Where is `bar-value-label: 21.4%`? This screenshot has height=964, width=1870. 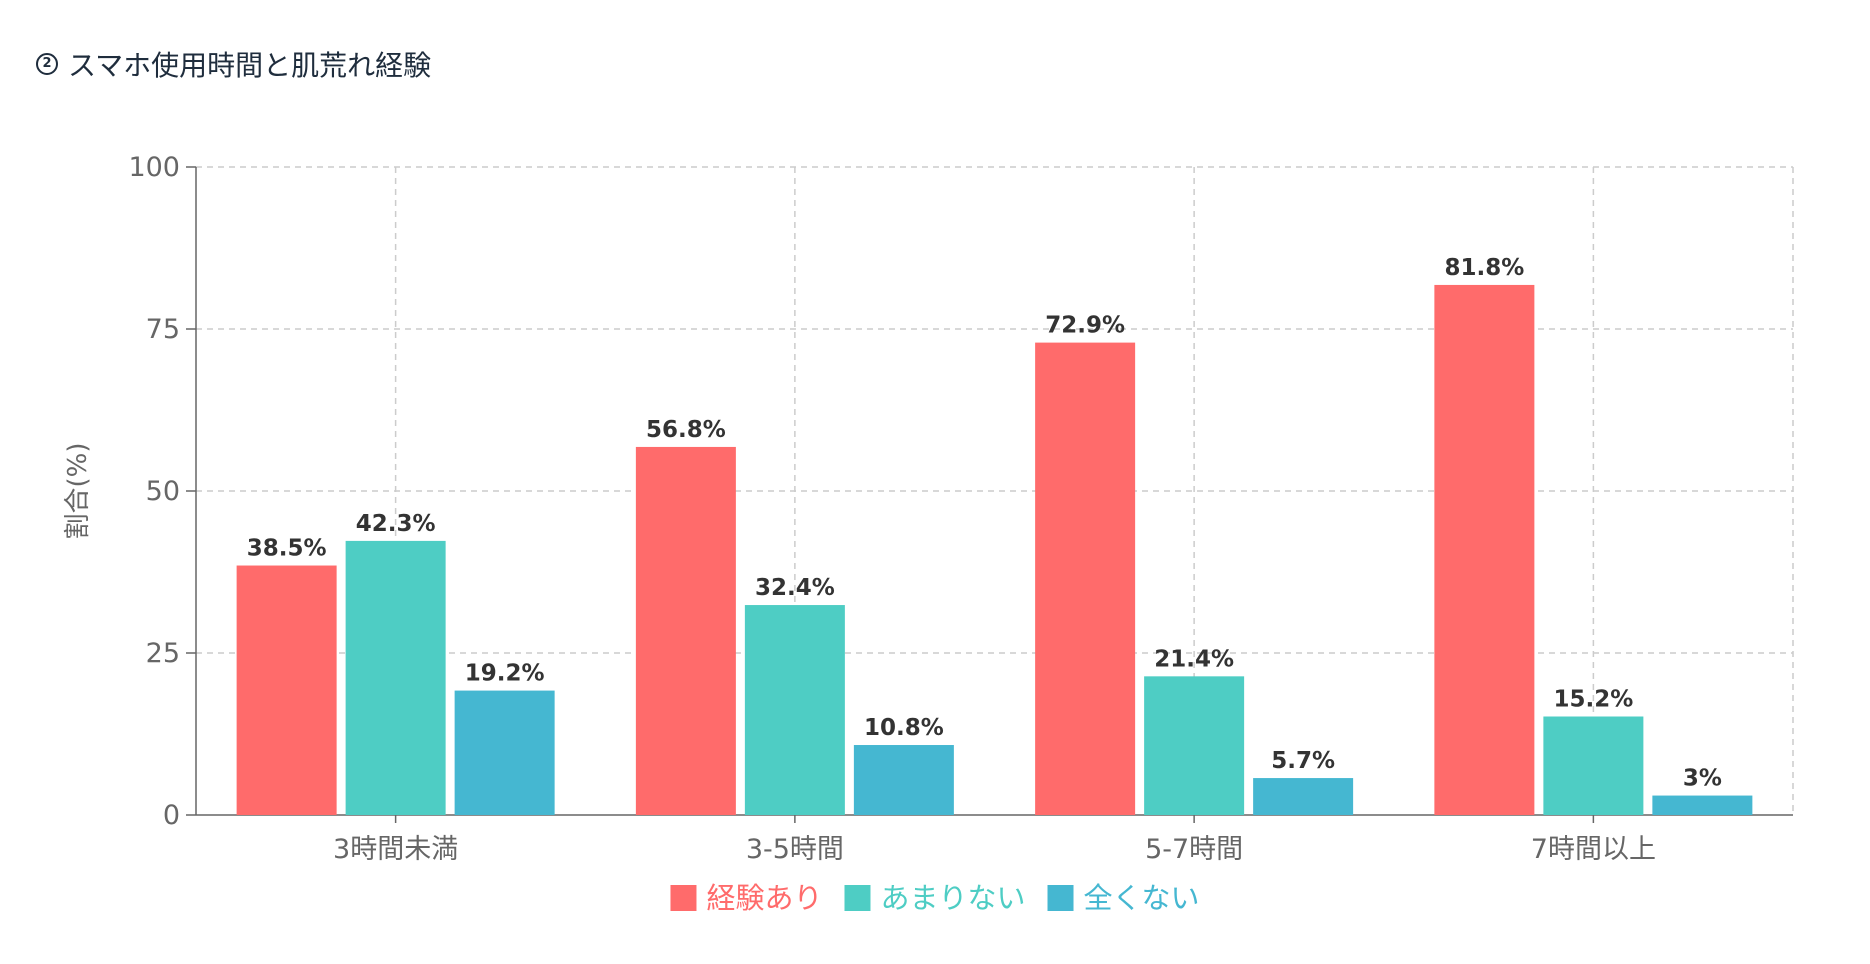
bar-value-label: 21.4% is located at coordinates (1194, 659).